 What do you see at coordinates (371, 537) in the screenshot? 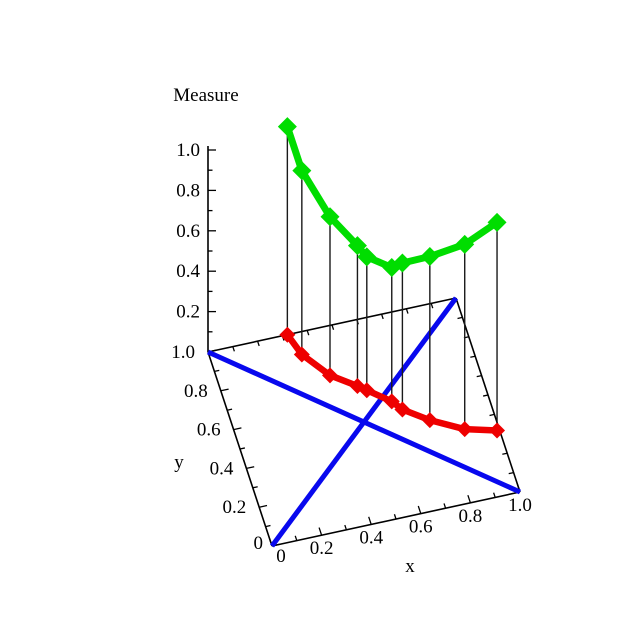
I see `x-tick-label: 0.4` at bounding box center [371, 537].